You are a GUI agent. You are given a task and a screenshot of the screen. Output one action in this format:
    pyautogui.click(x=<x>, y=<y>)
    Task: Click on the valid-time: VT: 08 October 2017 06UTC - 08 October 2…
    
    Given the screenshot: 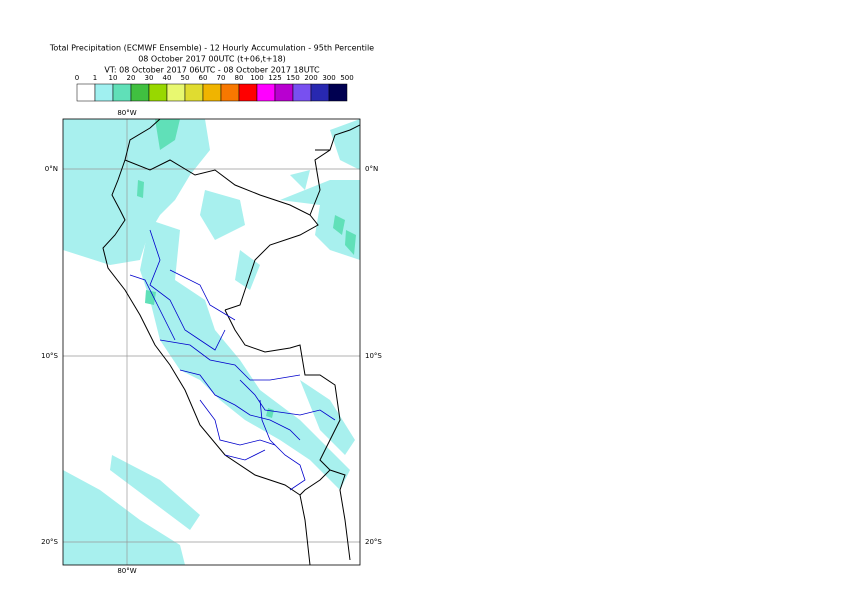 What is the action you would take?
    pyautogui.click(x=212, y=70)
    